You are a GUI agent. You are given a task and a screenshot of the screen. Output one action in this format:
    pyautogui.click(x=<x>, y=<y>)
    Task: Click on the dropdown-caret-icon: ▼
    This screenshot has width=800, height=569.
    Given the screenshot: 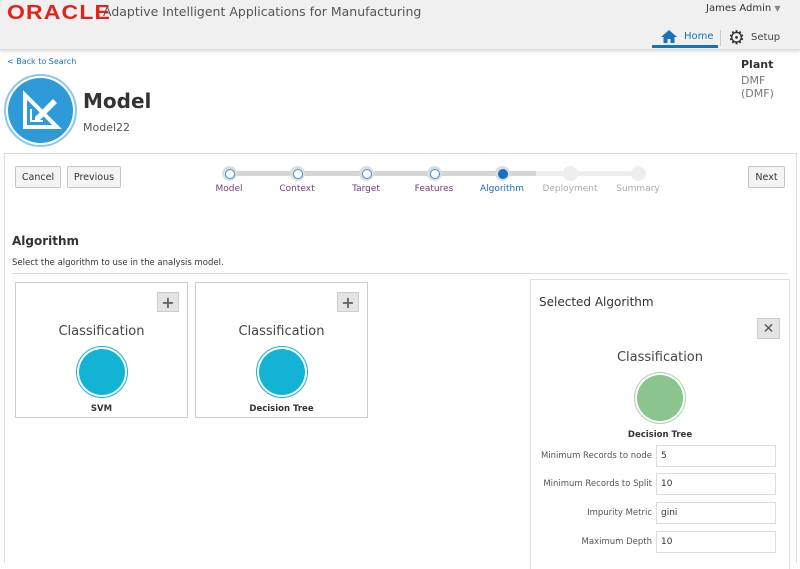 What is the action you would take?
    pyautogui.click(x=777, y=8)
    